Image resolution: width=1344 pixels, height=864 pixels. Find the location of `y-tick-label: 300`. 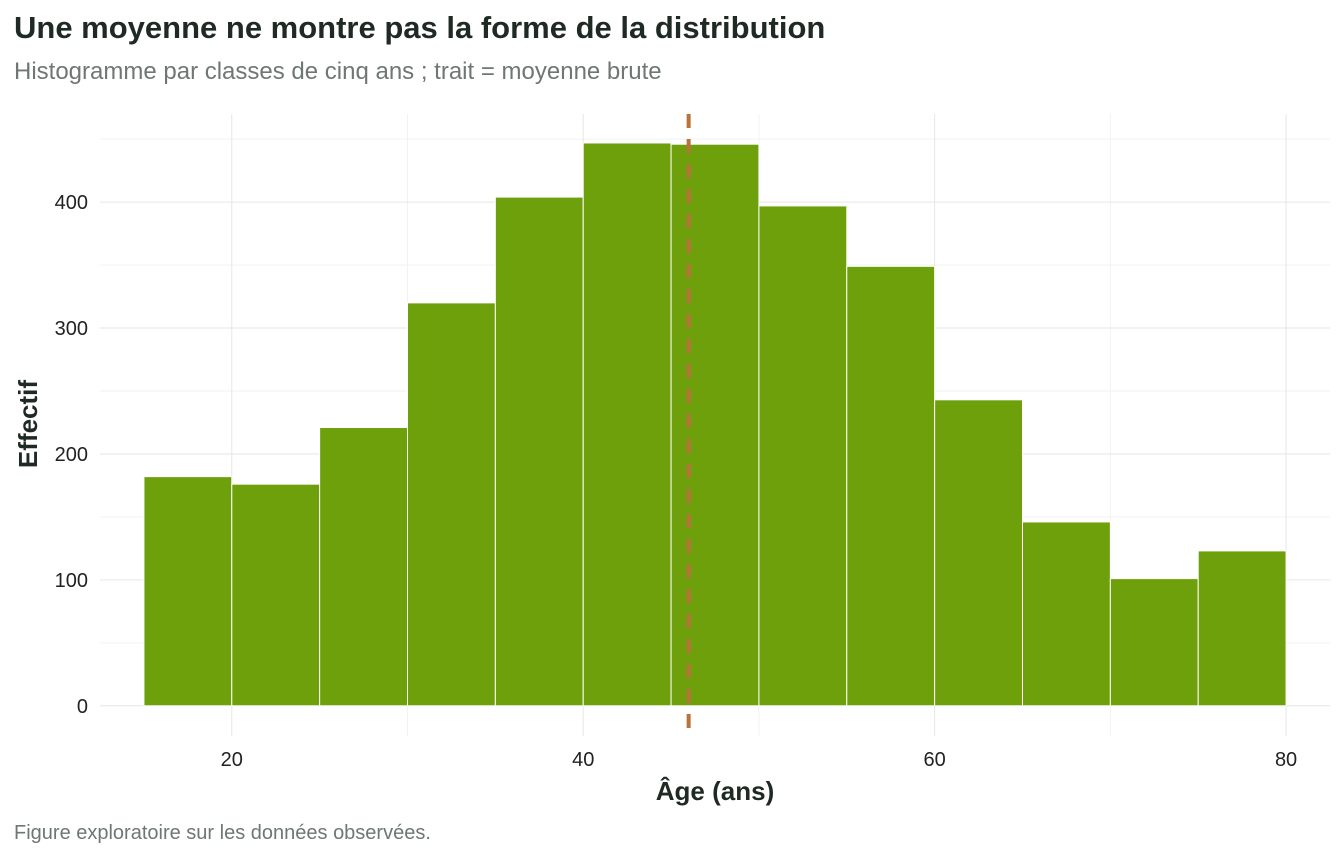

y-tick-label: 300 is located at coordinates (71, 329).